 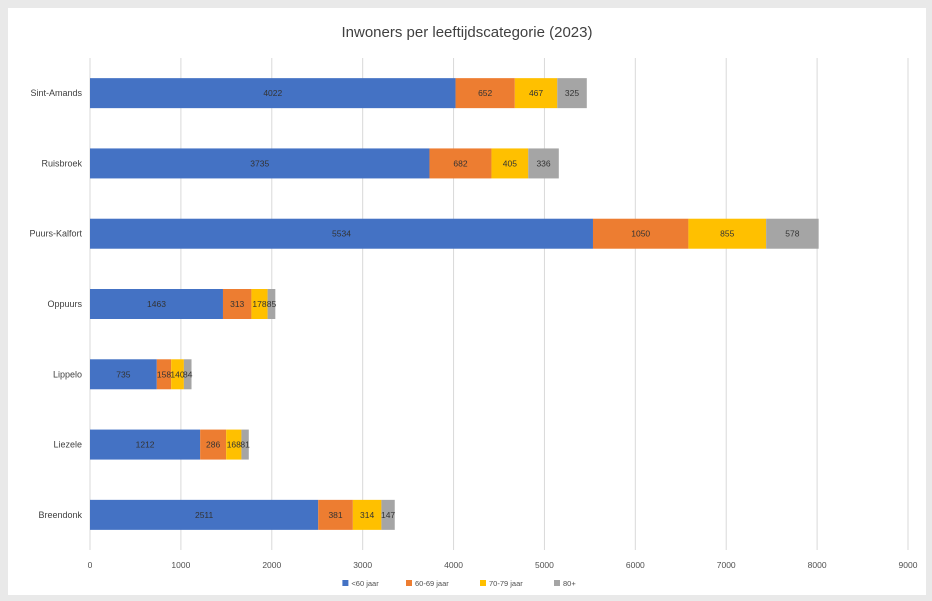 What do you see at coordinates (817, 565) in the screenshot?
I see `x-tick-label: 8000` at bounding box center [817, 565].